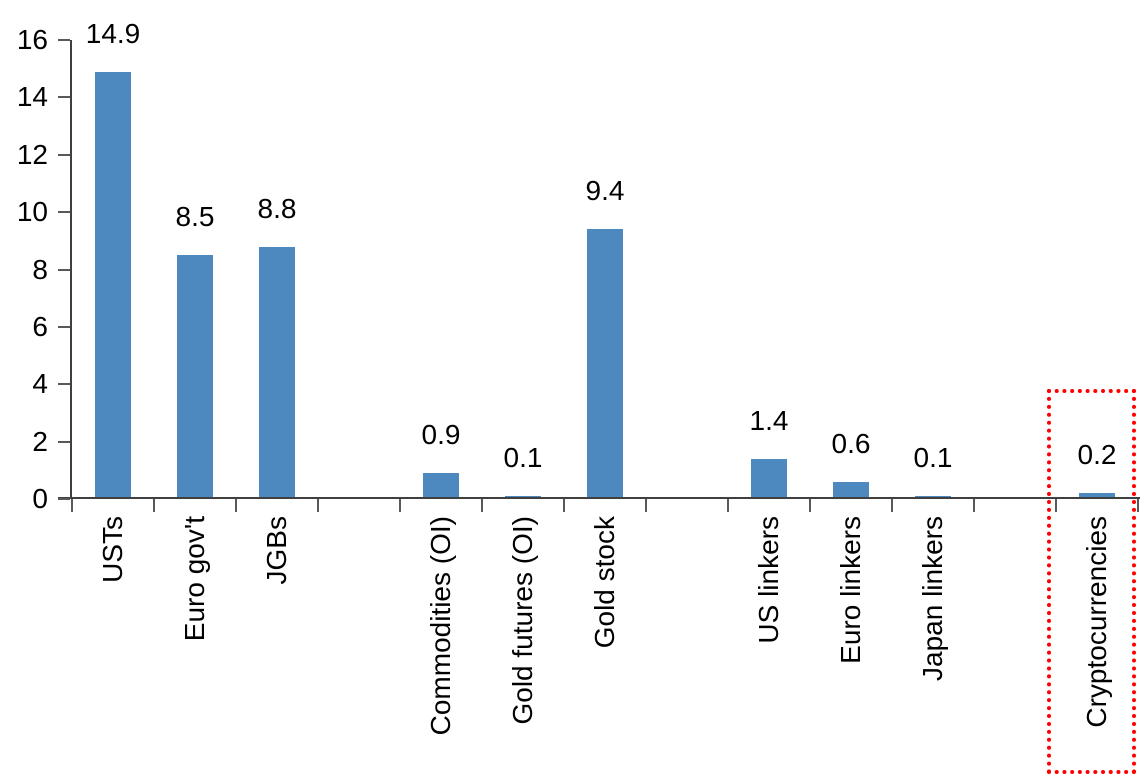 This screenshot has width=1146, height=780. I want to click on category-label-gold-futures-oi: Gold futures (OI), so click(522, 620).